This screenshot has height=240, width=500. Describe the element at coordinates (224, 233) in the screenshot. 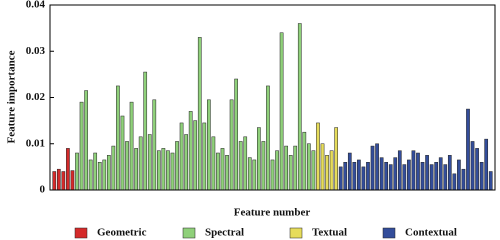

I see `legend-label: Spectral` at that location.